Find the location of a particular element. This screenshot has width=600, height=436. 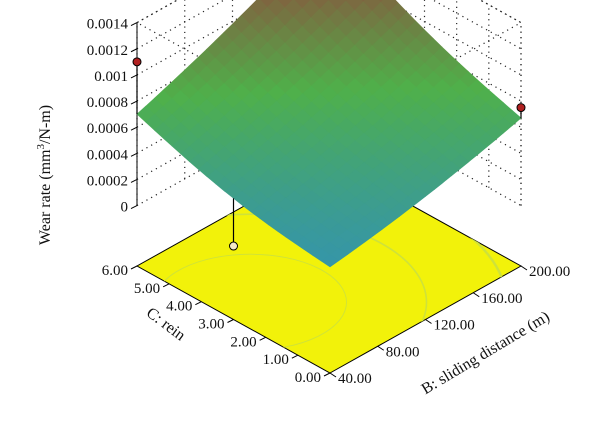

z-tick-label: 0.0006 is located at coordinates (108, 129).